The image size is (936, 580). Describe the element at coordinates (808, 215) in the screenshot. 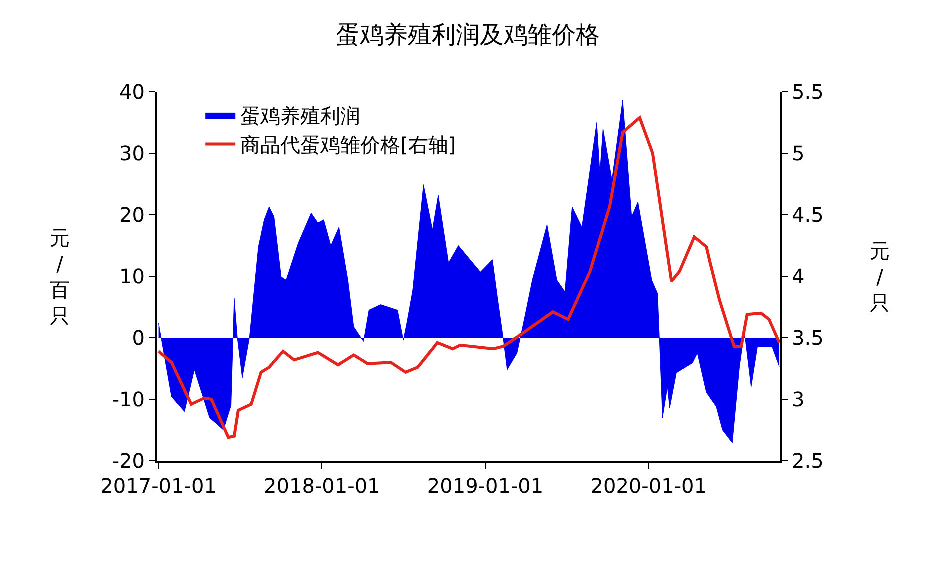

I see `y2-tick-label: 4.5` at that location.